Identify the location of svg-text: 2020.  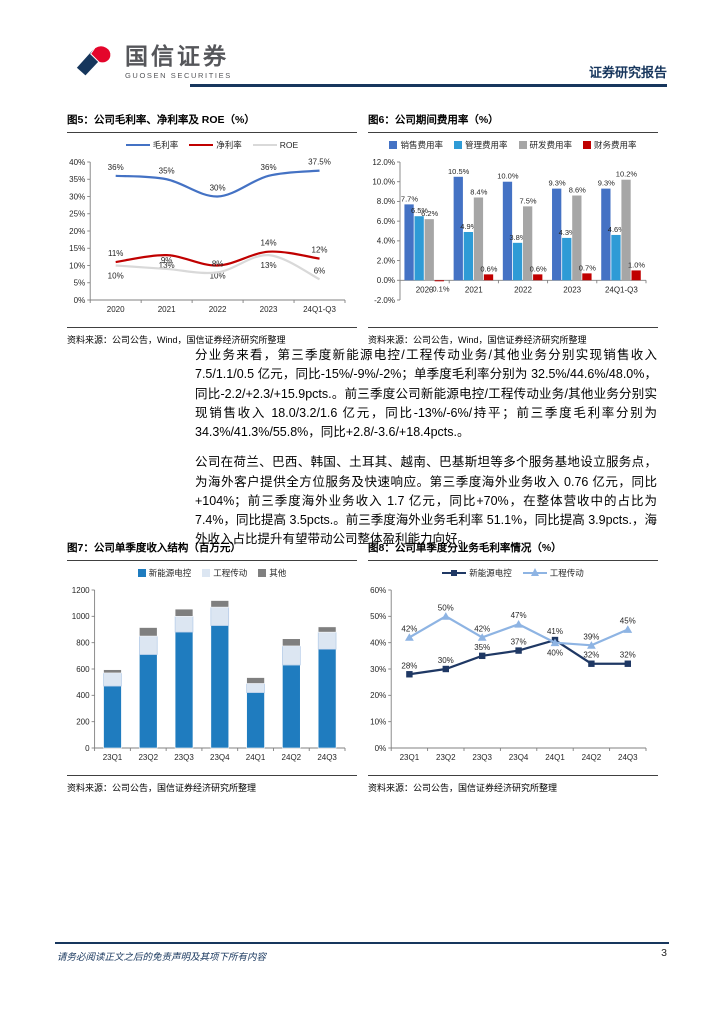
(425, 289).